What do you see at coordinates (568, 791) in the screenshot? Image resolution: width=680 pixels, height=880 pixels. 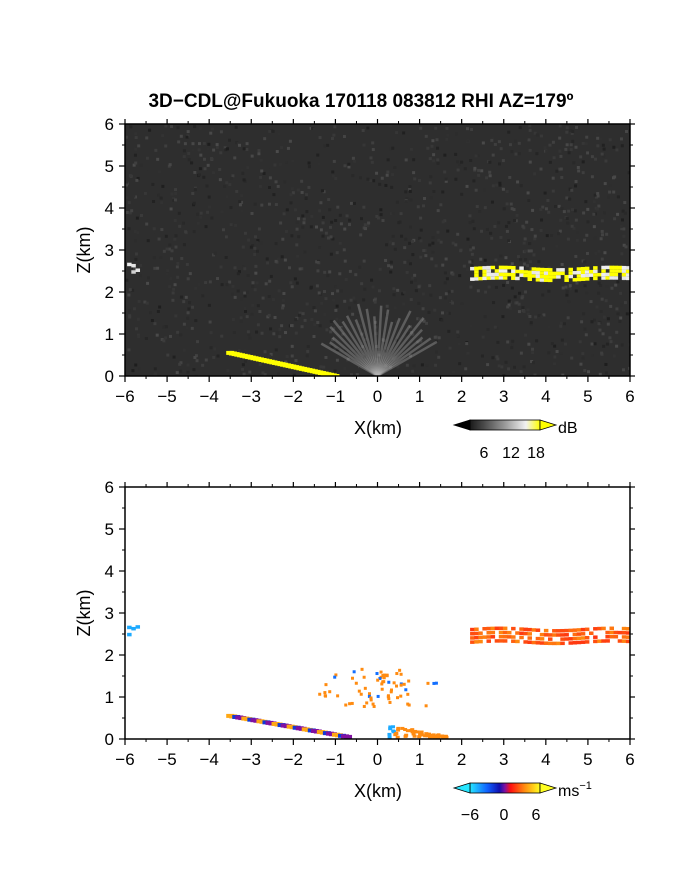 I see `velocity-colorbar-unit-base: ms` at bounding box center [568, 791].